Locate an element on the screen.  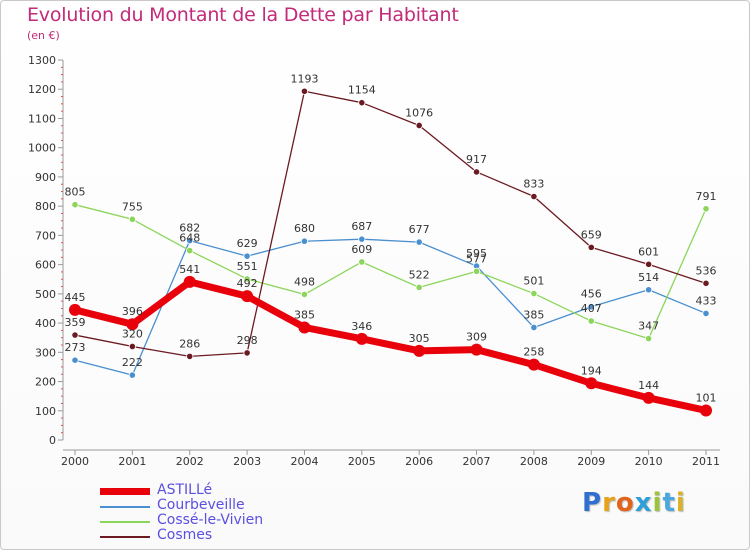
y-tick-label: 700 is located at coordinates (45, 235).